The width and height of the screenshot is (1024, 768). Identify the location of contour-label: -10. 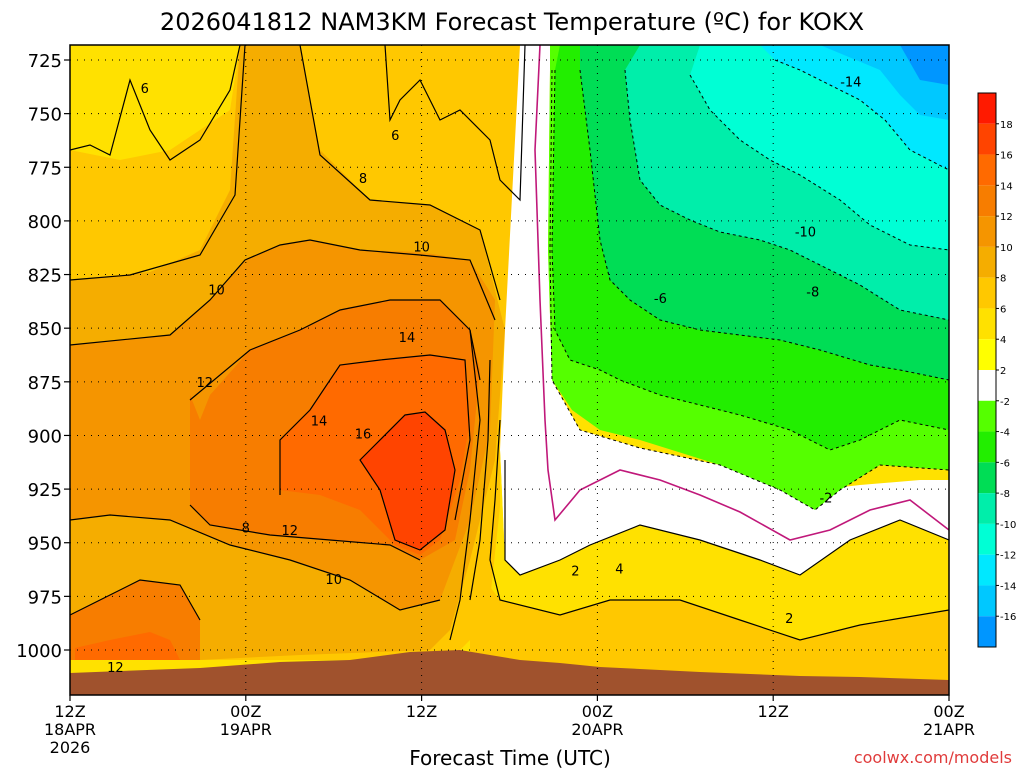
(805, 233).